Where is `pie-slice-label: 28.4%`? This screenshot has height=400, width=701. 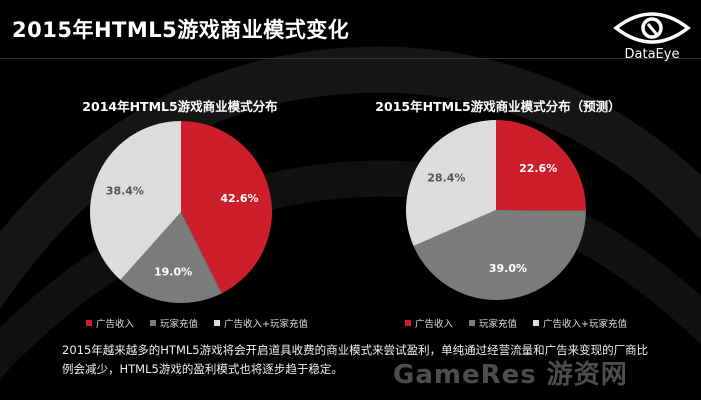
pie-slice-label: 28.4% is located at coordinates (446, 177).